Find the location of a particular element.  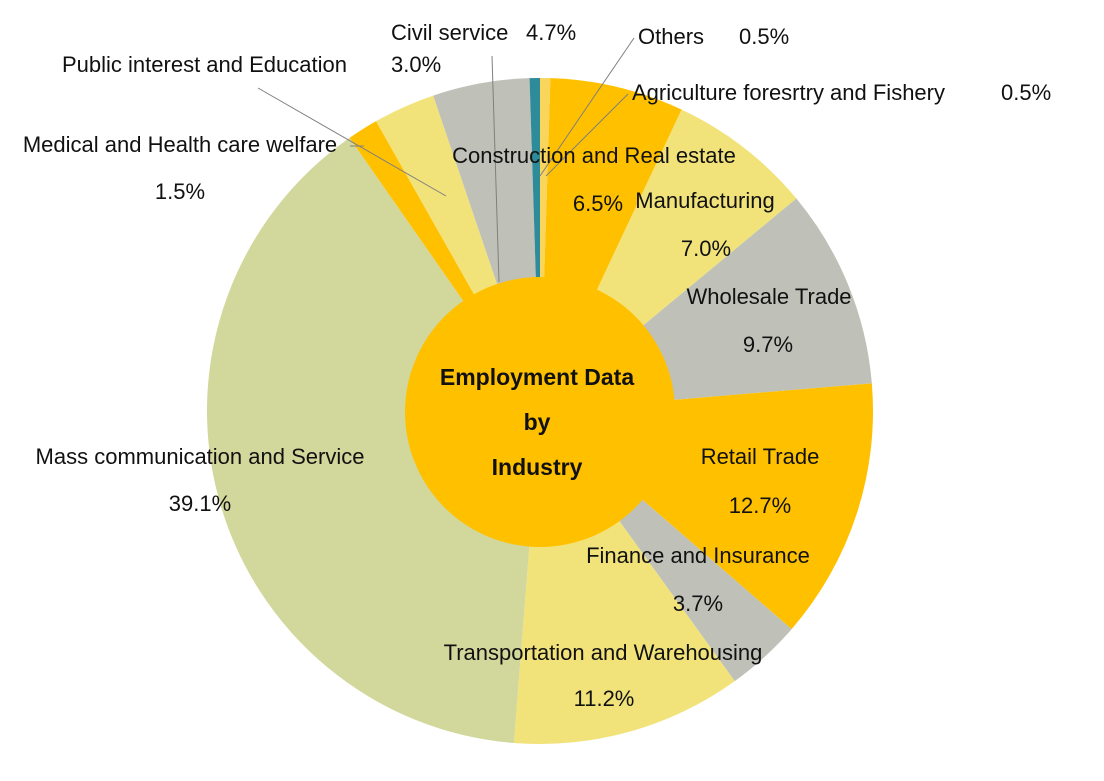

leader-line-public-interest-and-education is located at coordinates (352, 142).